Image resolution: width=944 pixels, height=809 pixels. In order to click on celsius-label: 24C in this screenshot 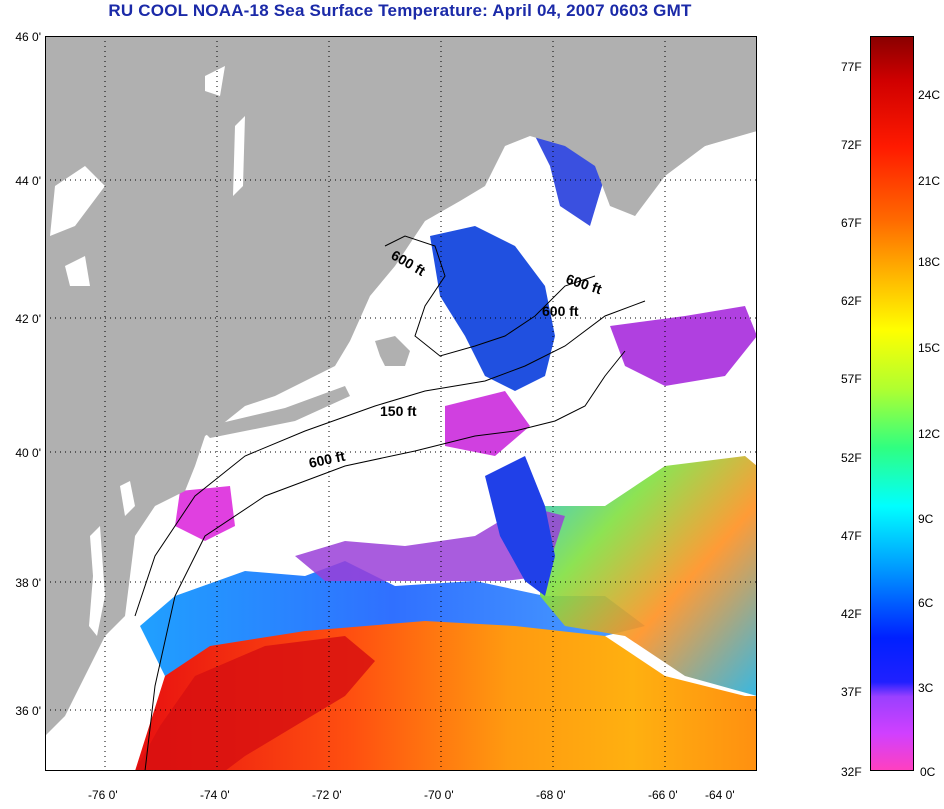, I will do `click(929, 95)`.